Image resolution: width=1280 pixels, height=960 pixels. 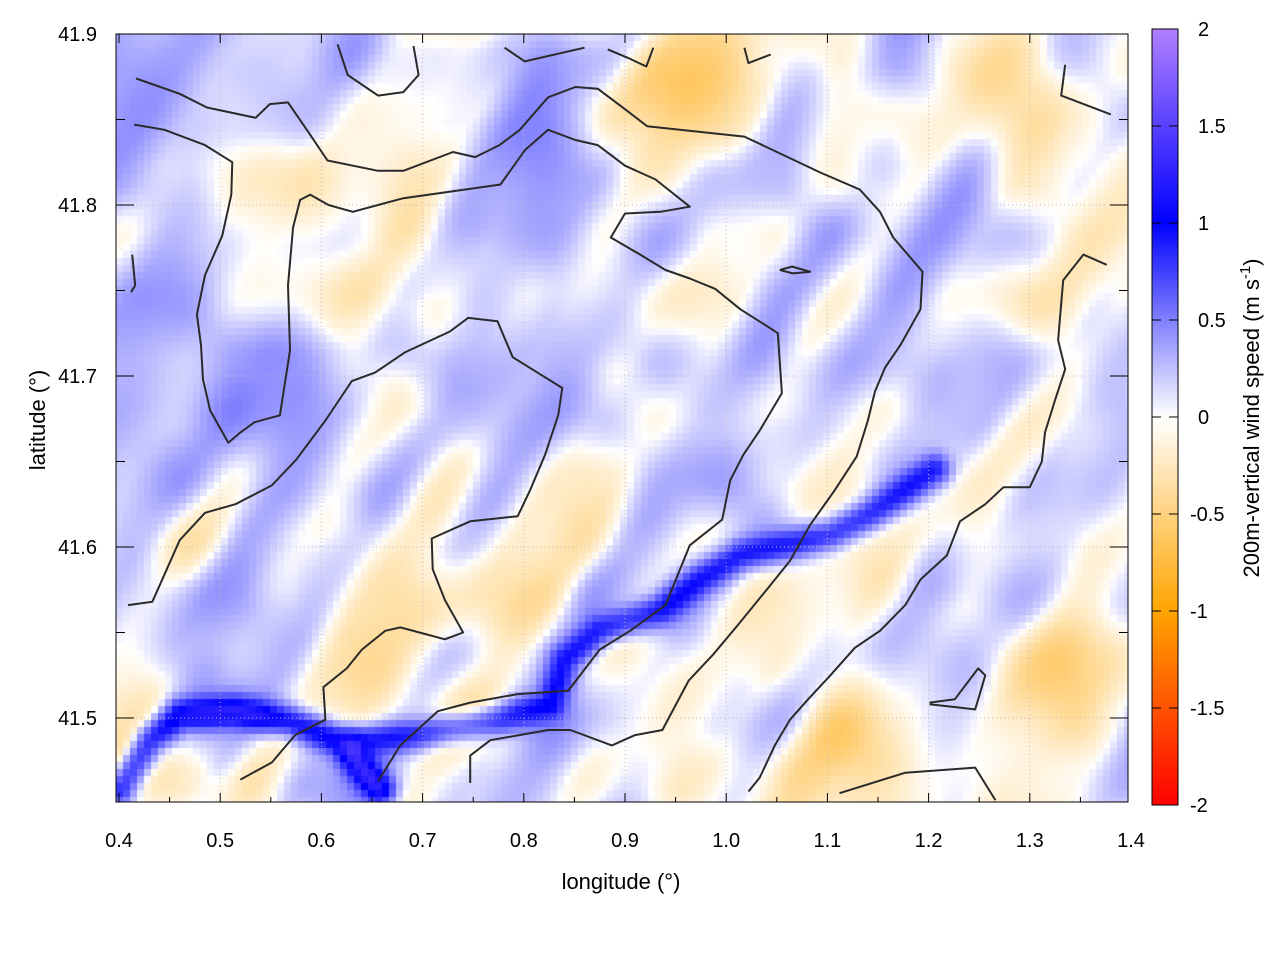 What do you see at coordinates (1203, 224) in the screenshot?
I see `colorbar-tick-label: 1` at bounding box center [1203, 224].